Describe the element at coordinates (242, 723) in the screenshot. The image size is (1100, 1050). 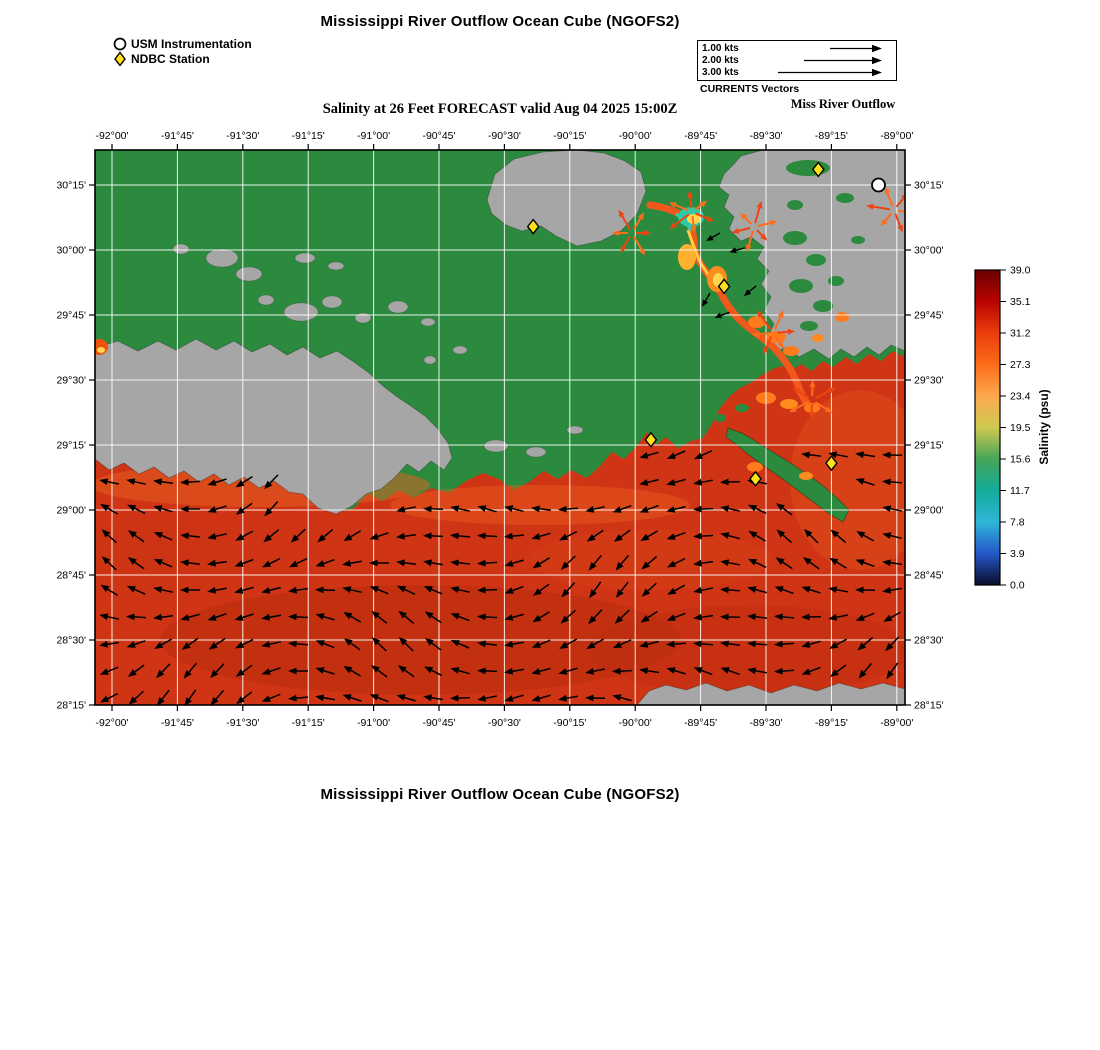
I see `lon-tick-label: -91°30'` at that location.